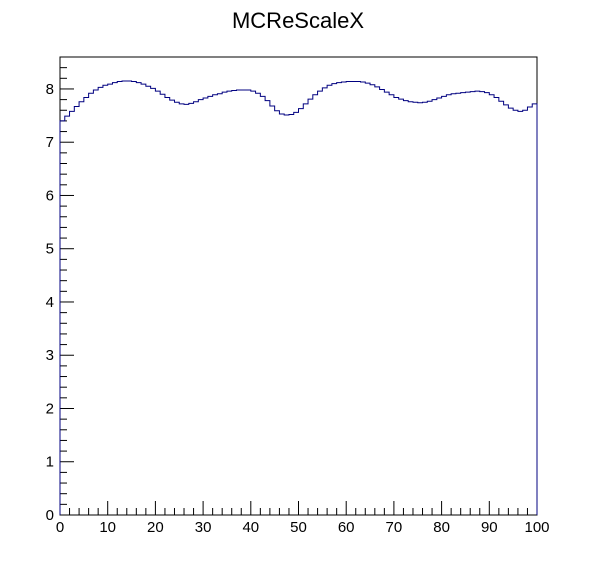 This screenshot has height=572, width=596. What do you see at coordinates (50, 355) in the screenshot?
I see `y-tick-label: 3` at bounding box center [50, 355].